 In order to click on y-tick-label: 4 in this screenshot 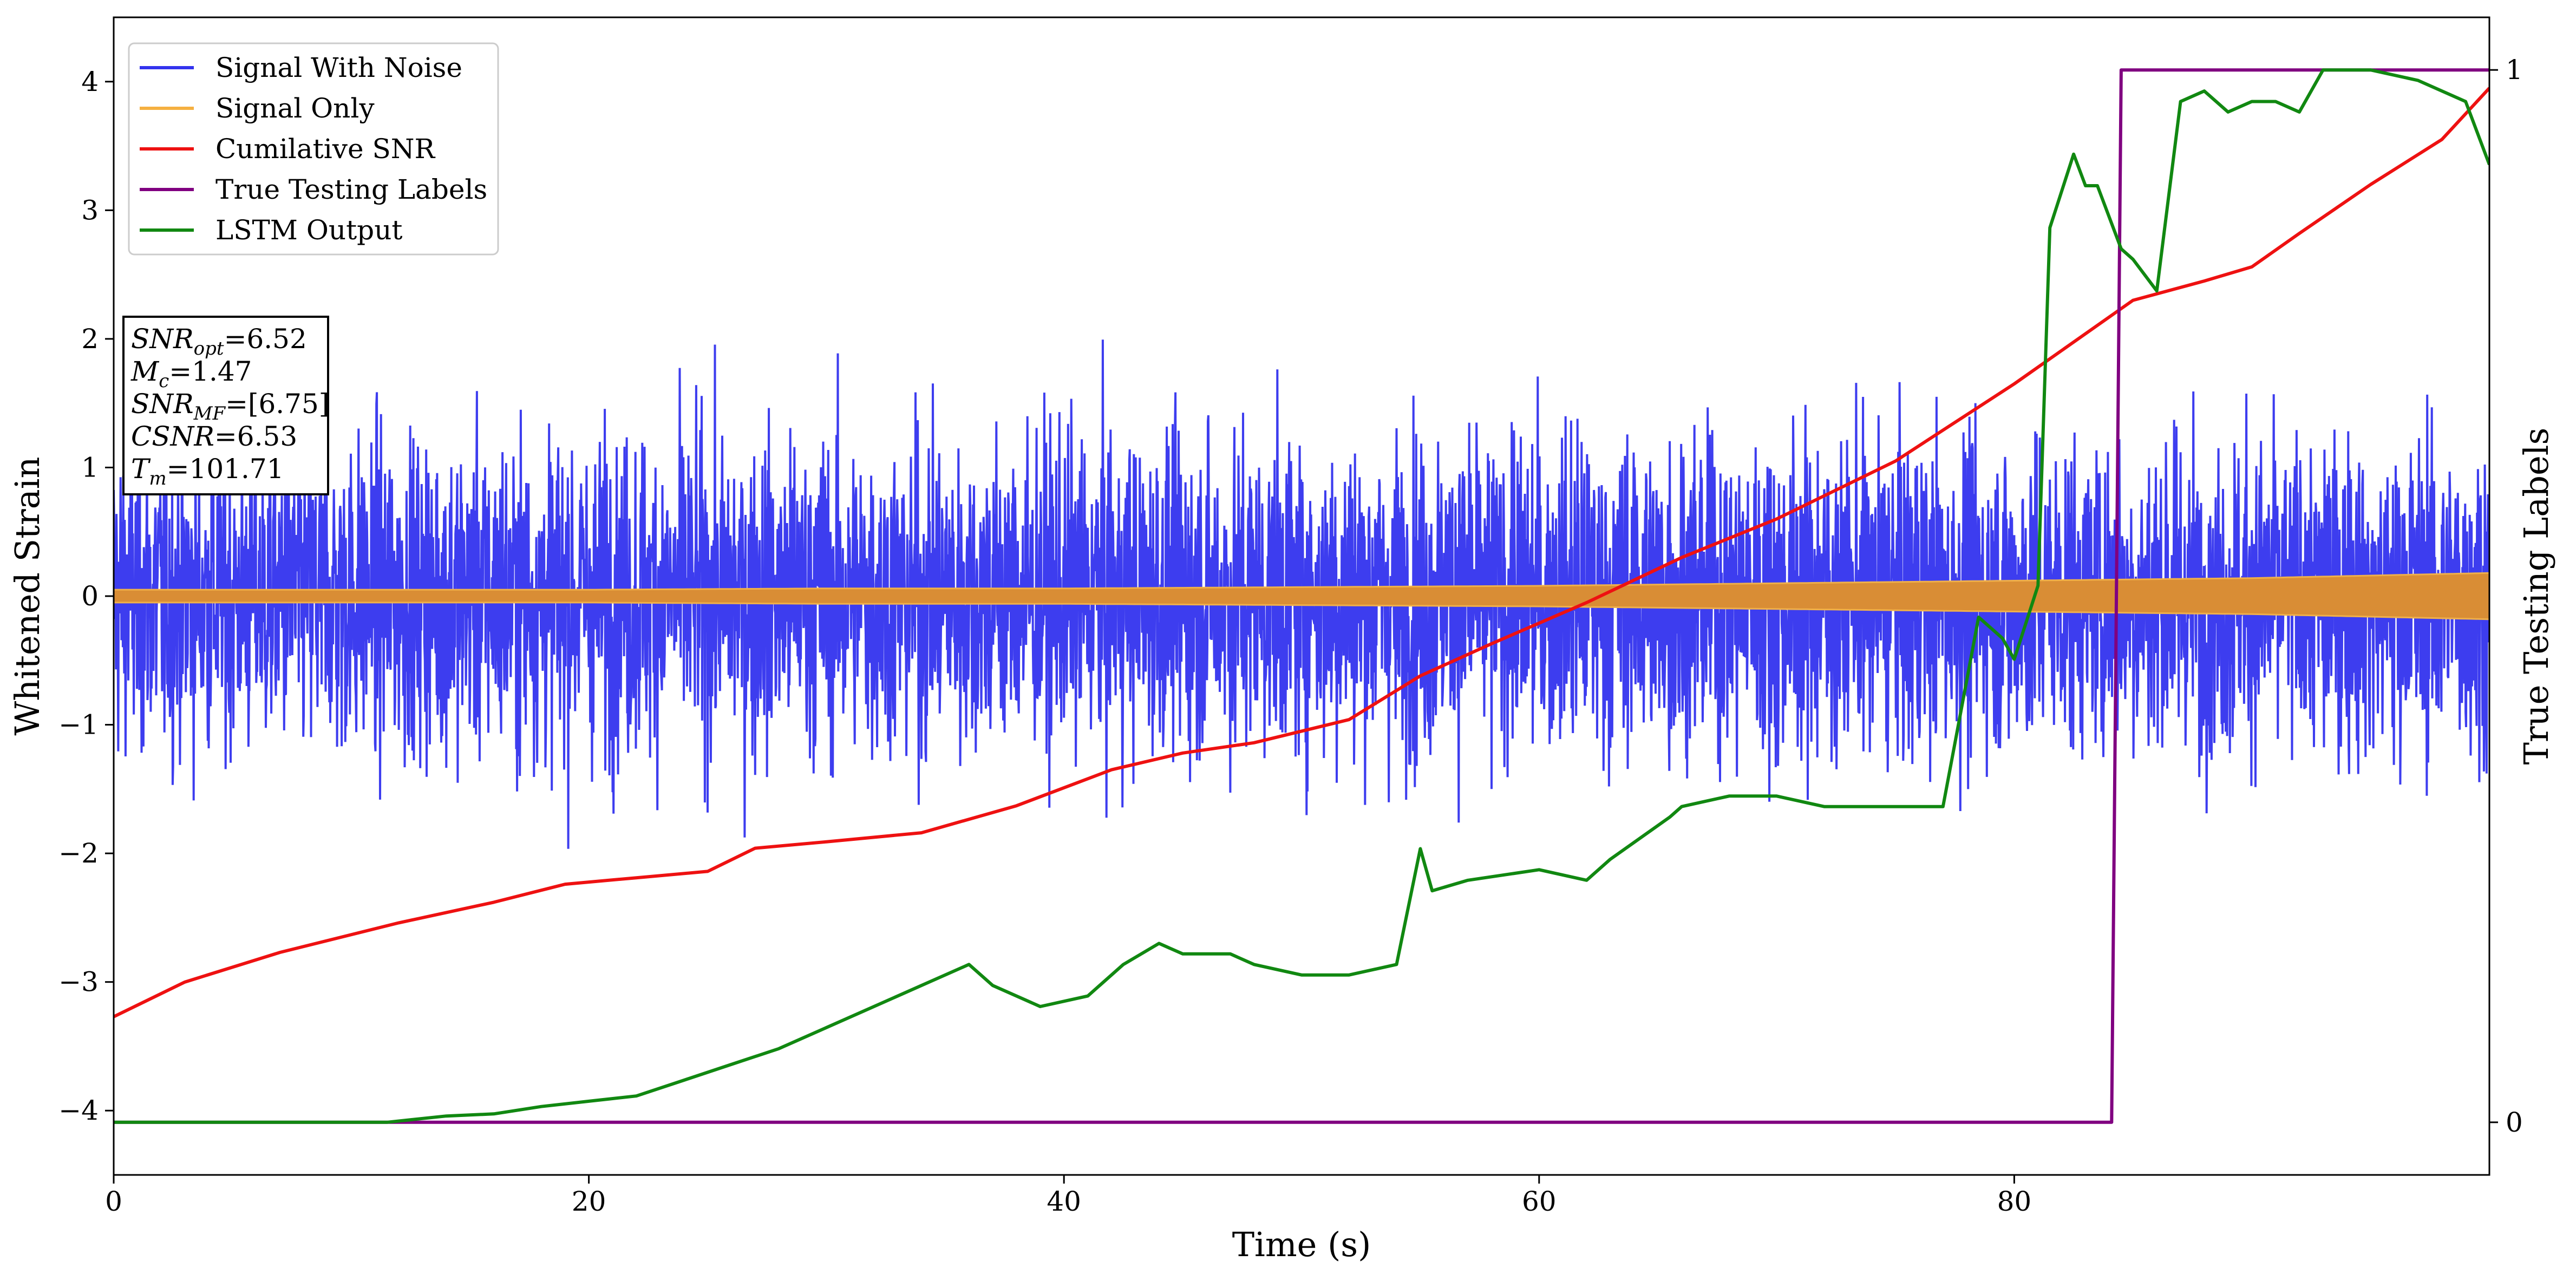, I will do `click(90, 81)`.